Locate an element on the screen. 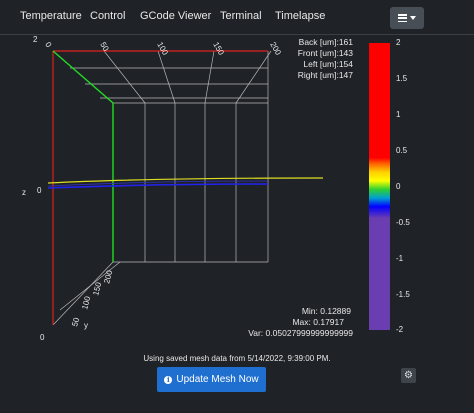  tab-temperature: Temperature is located at coordinates (51, 16).